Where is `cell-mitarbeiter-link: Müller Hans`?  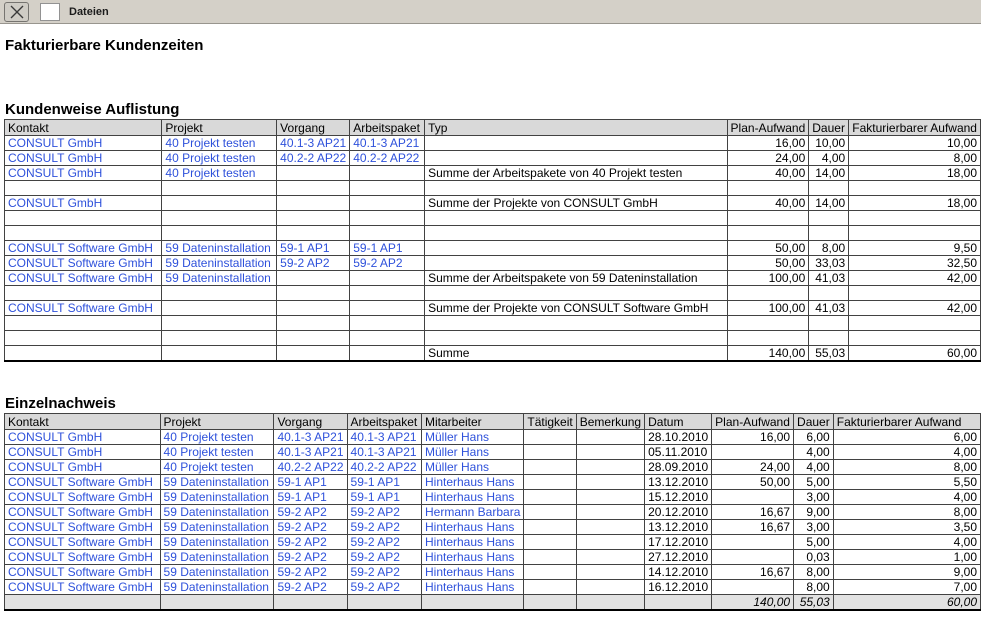
cell-mitarbeiter-link: Müller Hans is located at coordinates (472, 437).